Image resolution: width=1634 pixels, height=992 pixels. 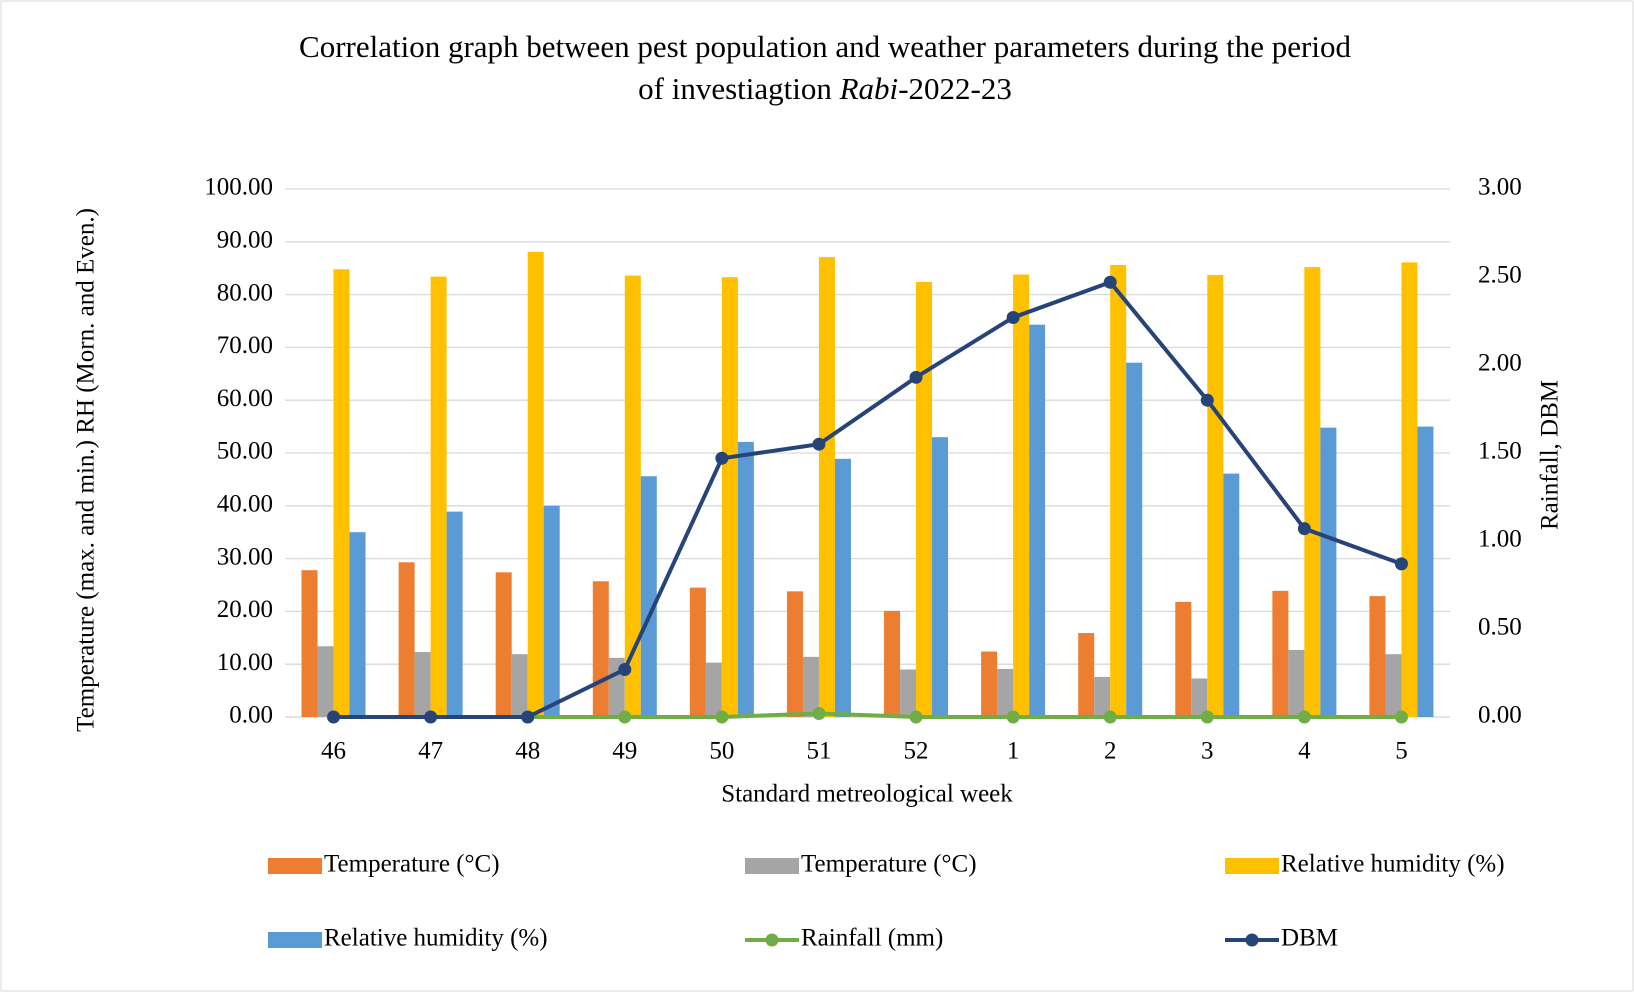 What do you see at coordinates (1013, 751) in the screenshot?
I see `x-tick-label: 1` at bounding box center [1013, 751].